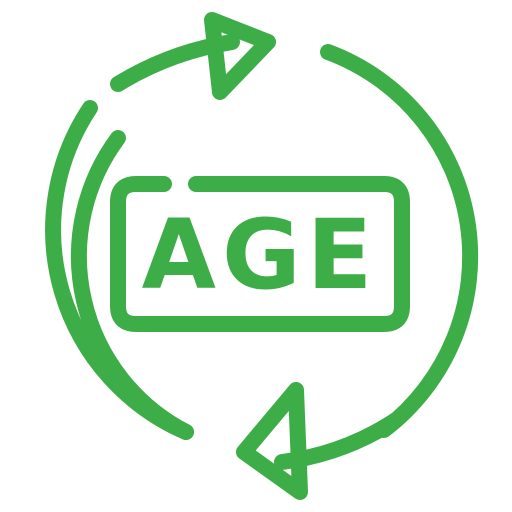  I want to click on age-label: AGE, so click(260, 255).